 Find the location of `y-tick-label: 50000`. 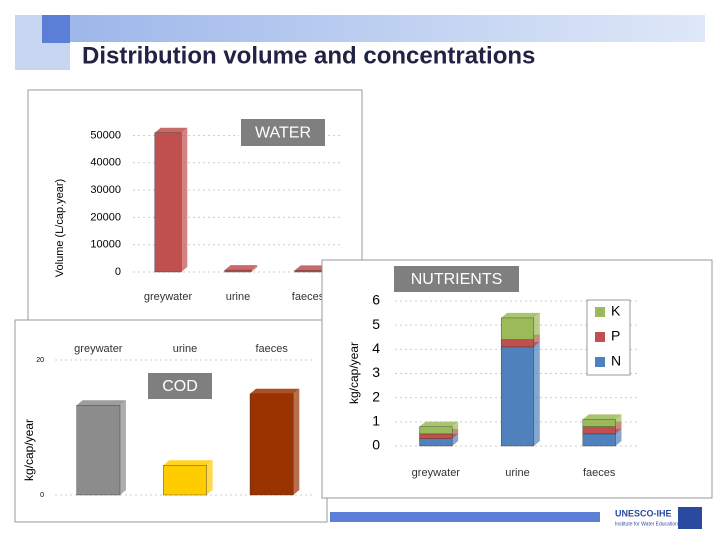

y-tick-label: 50000 is located at coordinates (105, 135).